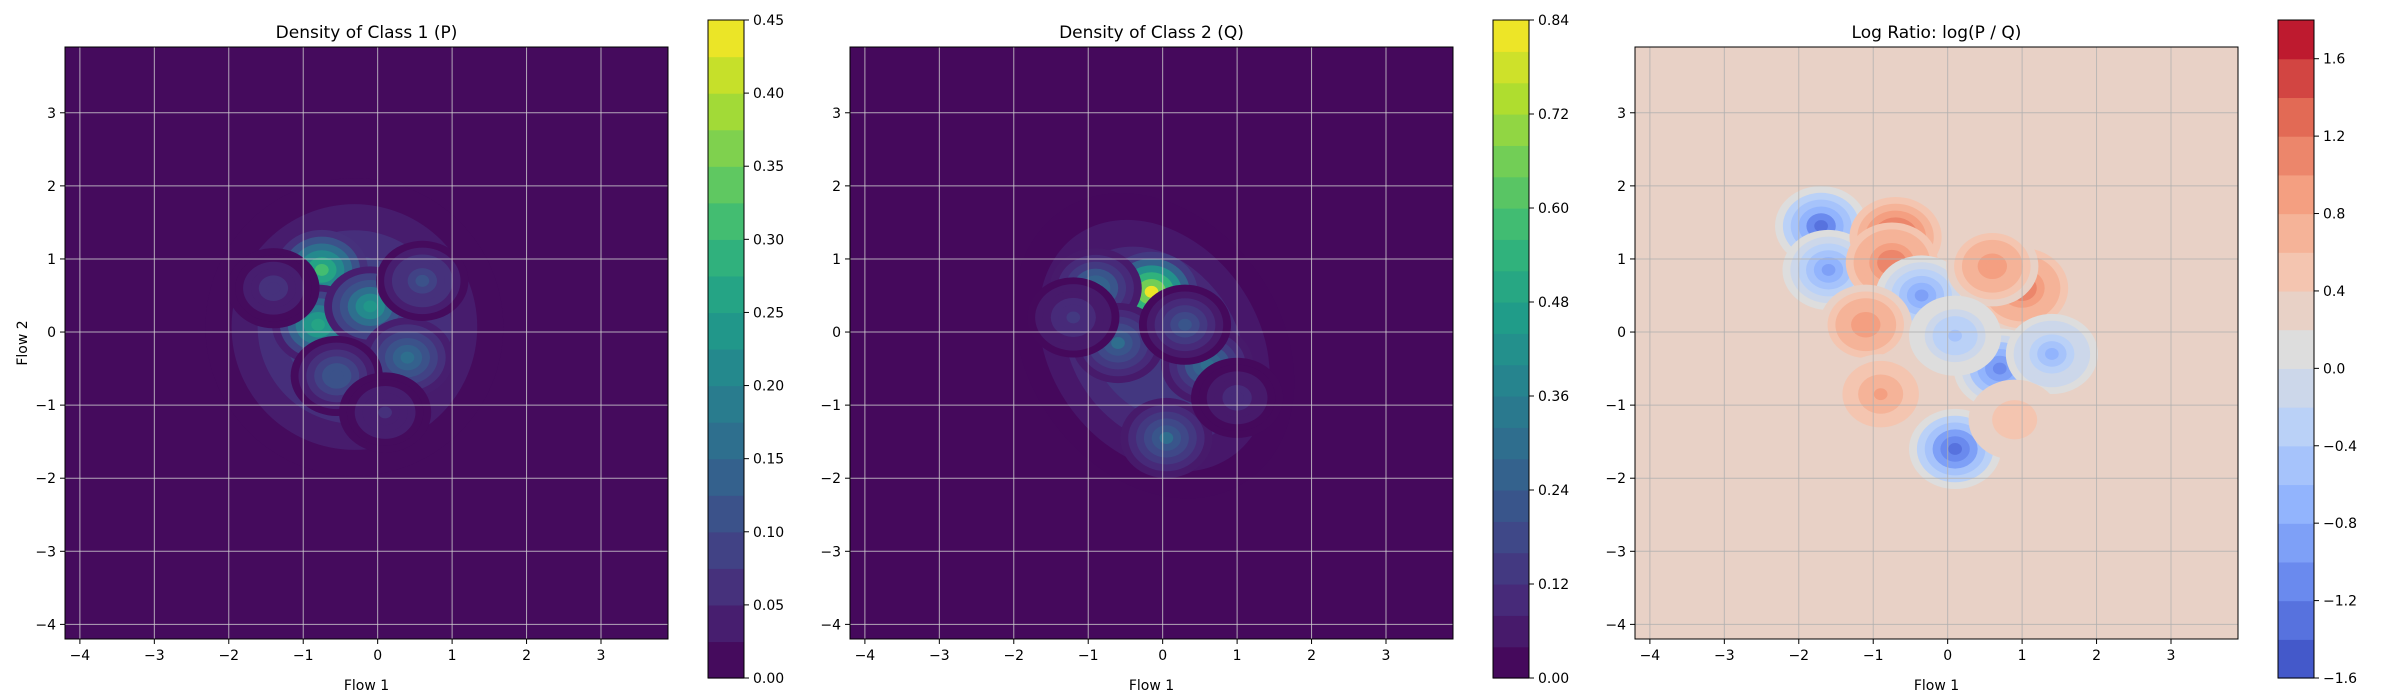  Describe the element at coordinates (768, 606) in the screenshot. I see `colorbar-tick-label: 0.05` at that location.